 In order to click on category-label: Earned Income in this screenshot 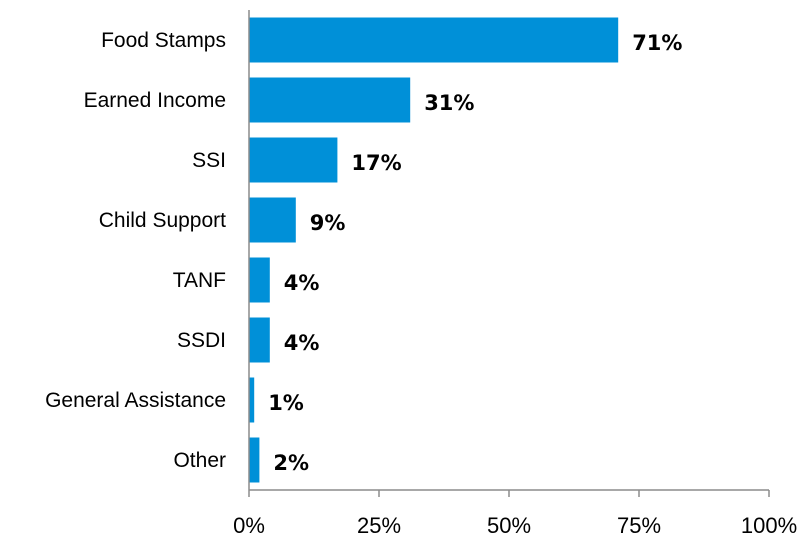, I will do `click(155, 100)`.